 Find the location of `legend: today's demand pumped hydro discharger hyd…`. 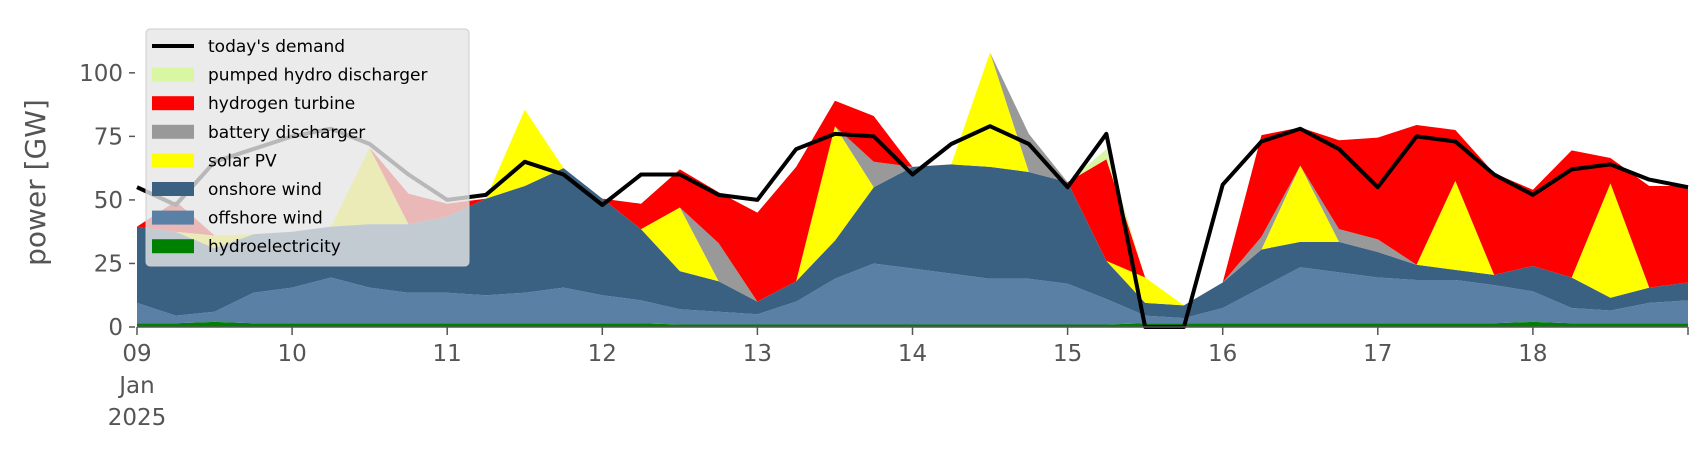

legend: today's demand pumped hydro discharger hyd… is located at coordinates (307, 147).